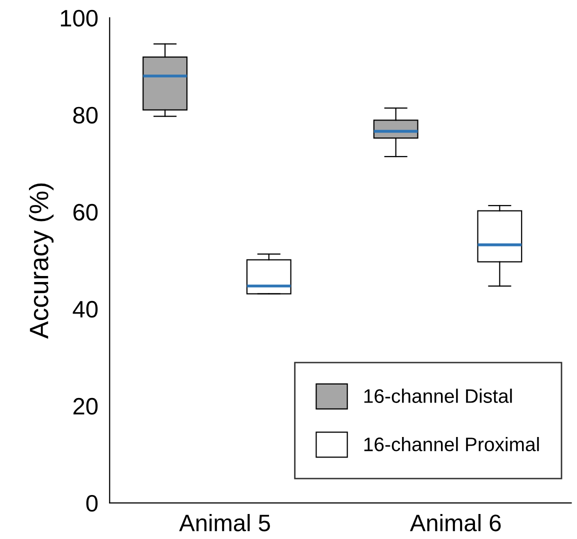  I want to click on x-tick-label: Animal 6, so click(455, 523).